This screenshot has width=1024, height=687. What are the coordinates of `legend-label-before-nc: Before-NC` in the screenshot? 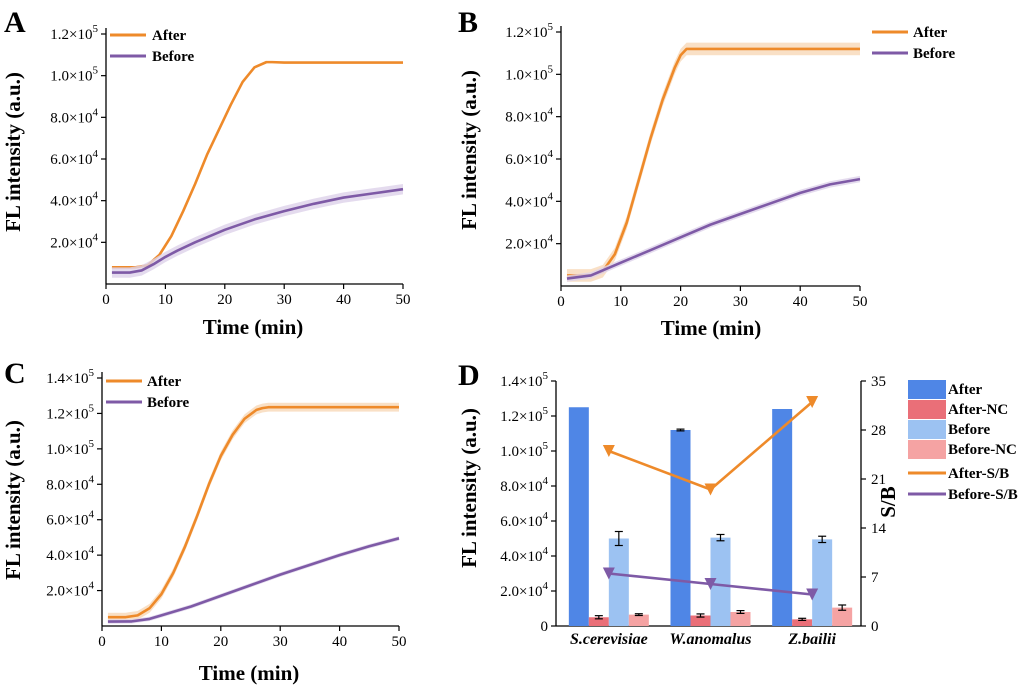 It's located at (982, 450).